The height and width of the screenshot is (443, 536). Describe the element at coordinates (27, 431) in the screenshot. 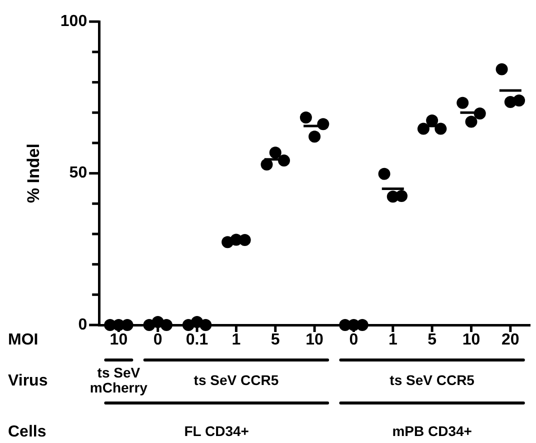

I see `text: Cells` at that location.